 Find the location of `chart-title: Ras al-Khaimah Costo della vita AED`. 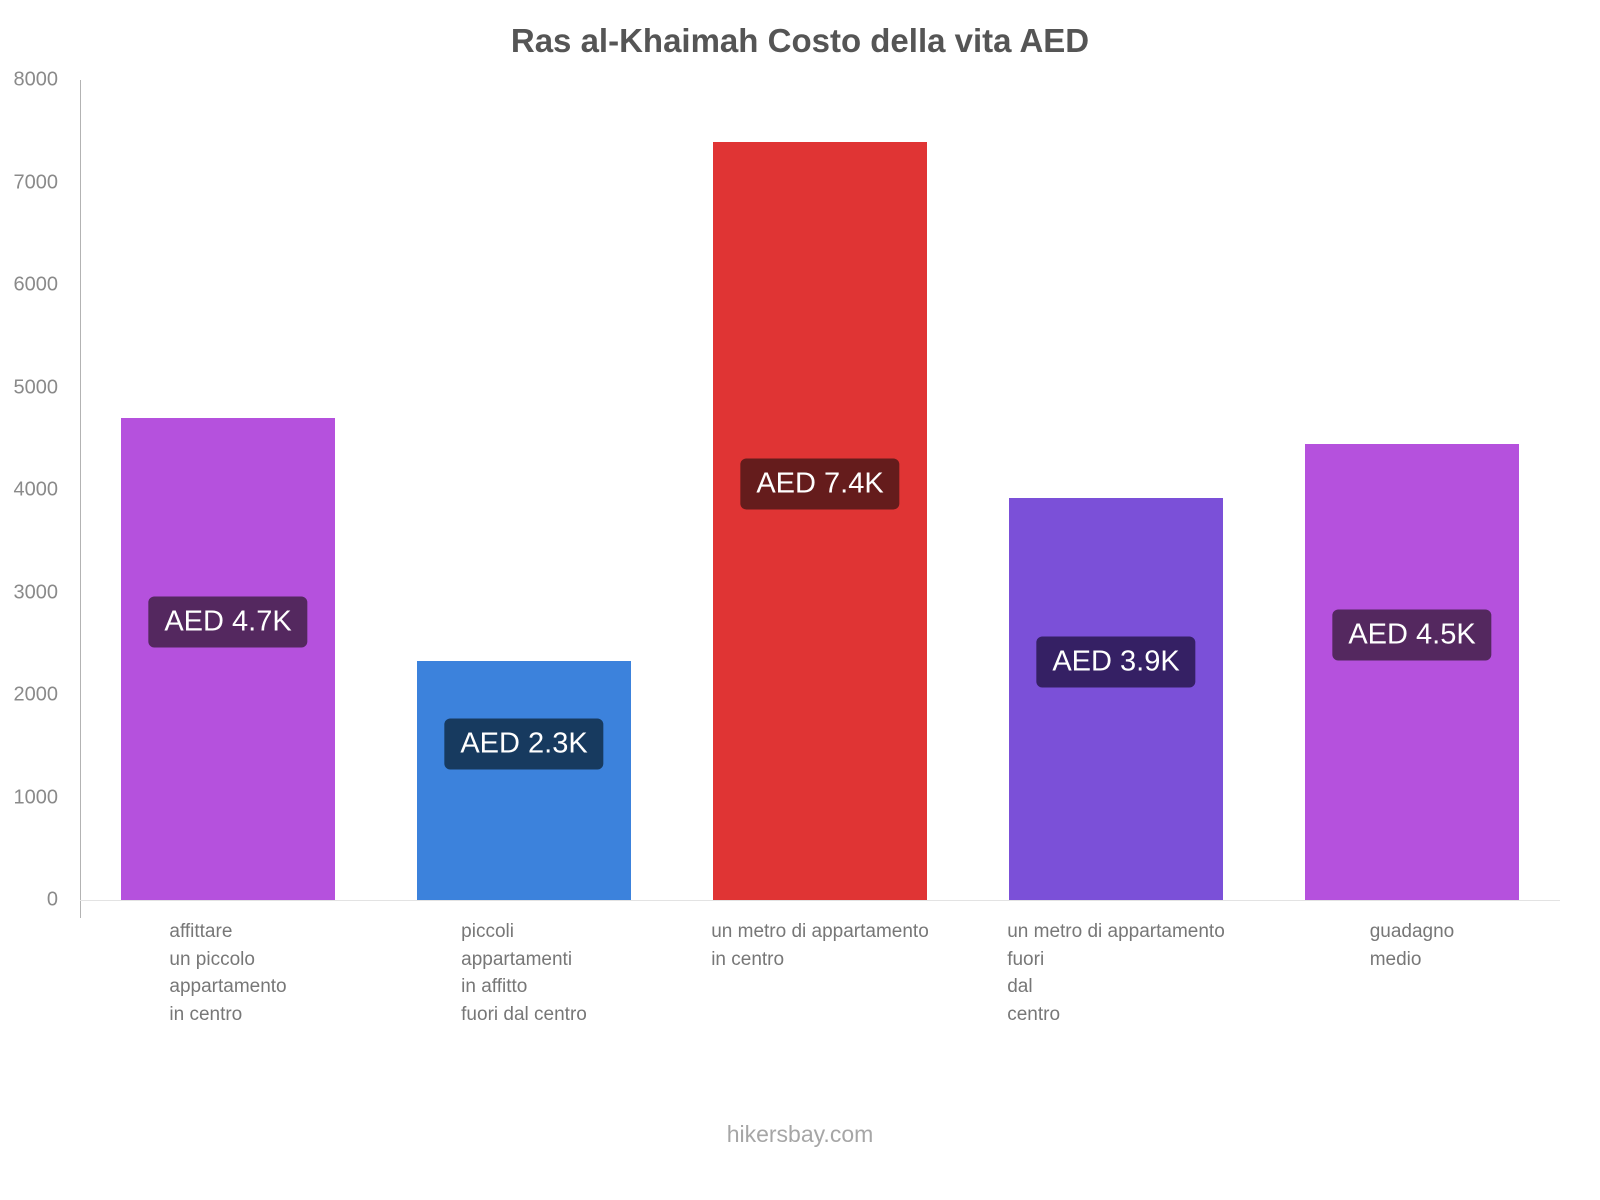

chart-title: Ras al-Khaimah Costo della vita AED is located at coordinates (800, 40).